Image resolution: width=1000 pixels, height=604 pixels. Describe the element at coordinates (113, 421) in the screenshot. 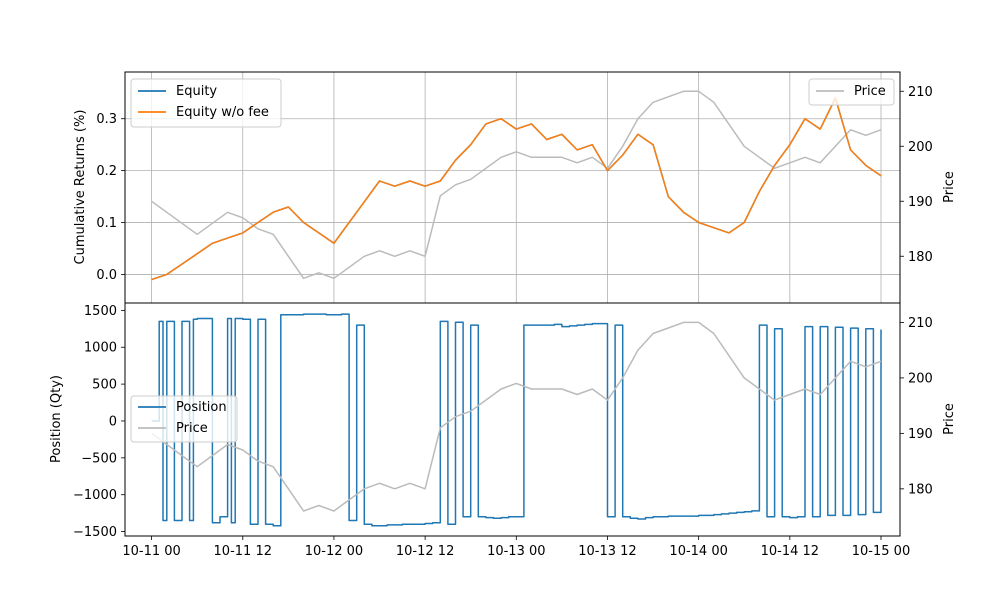

I see `bottom-y-tick-label-3: 0` at that location.